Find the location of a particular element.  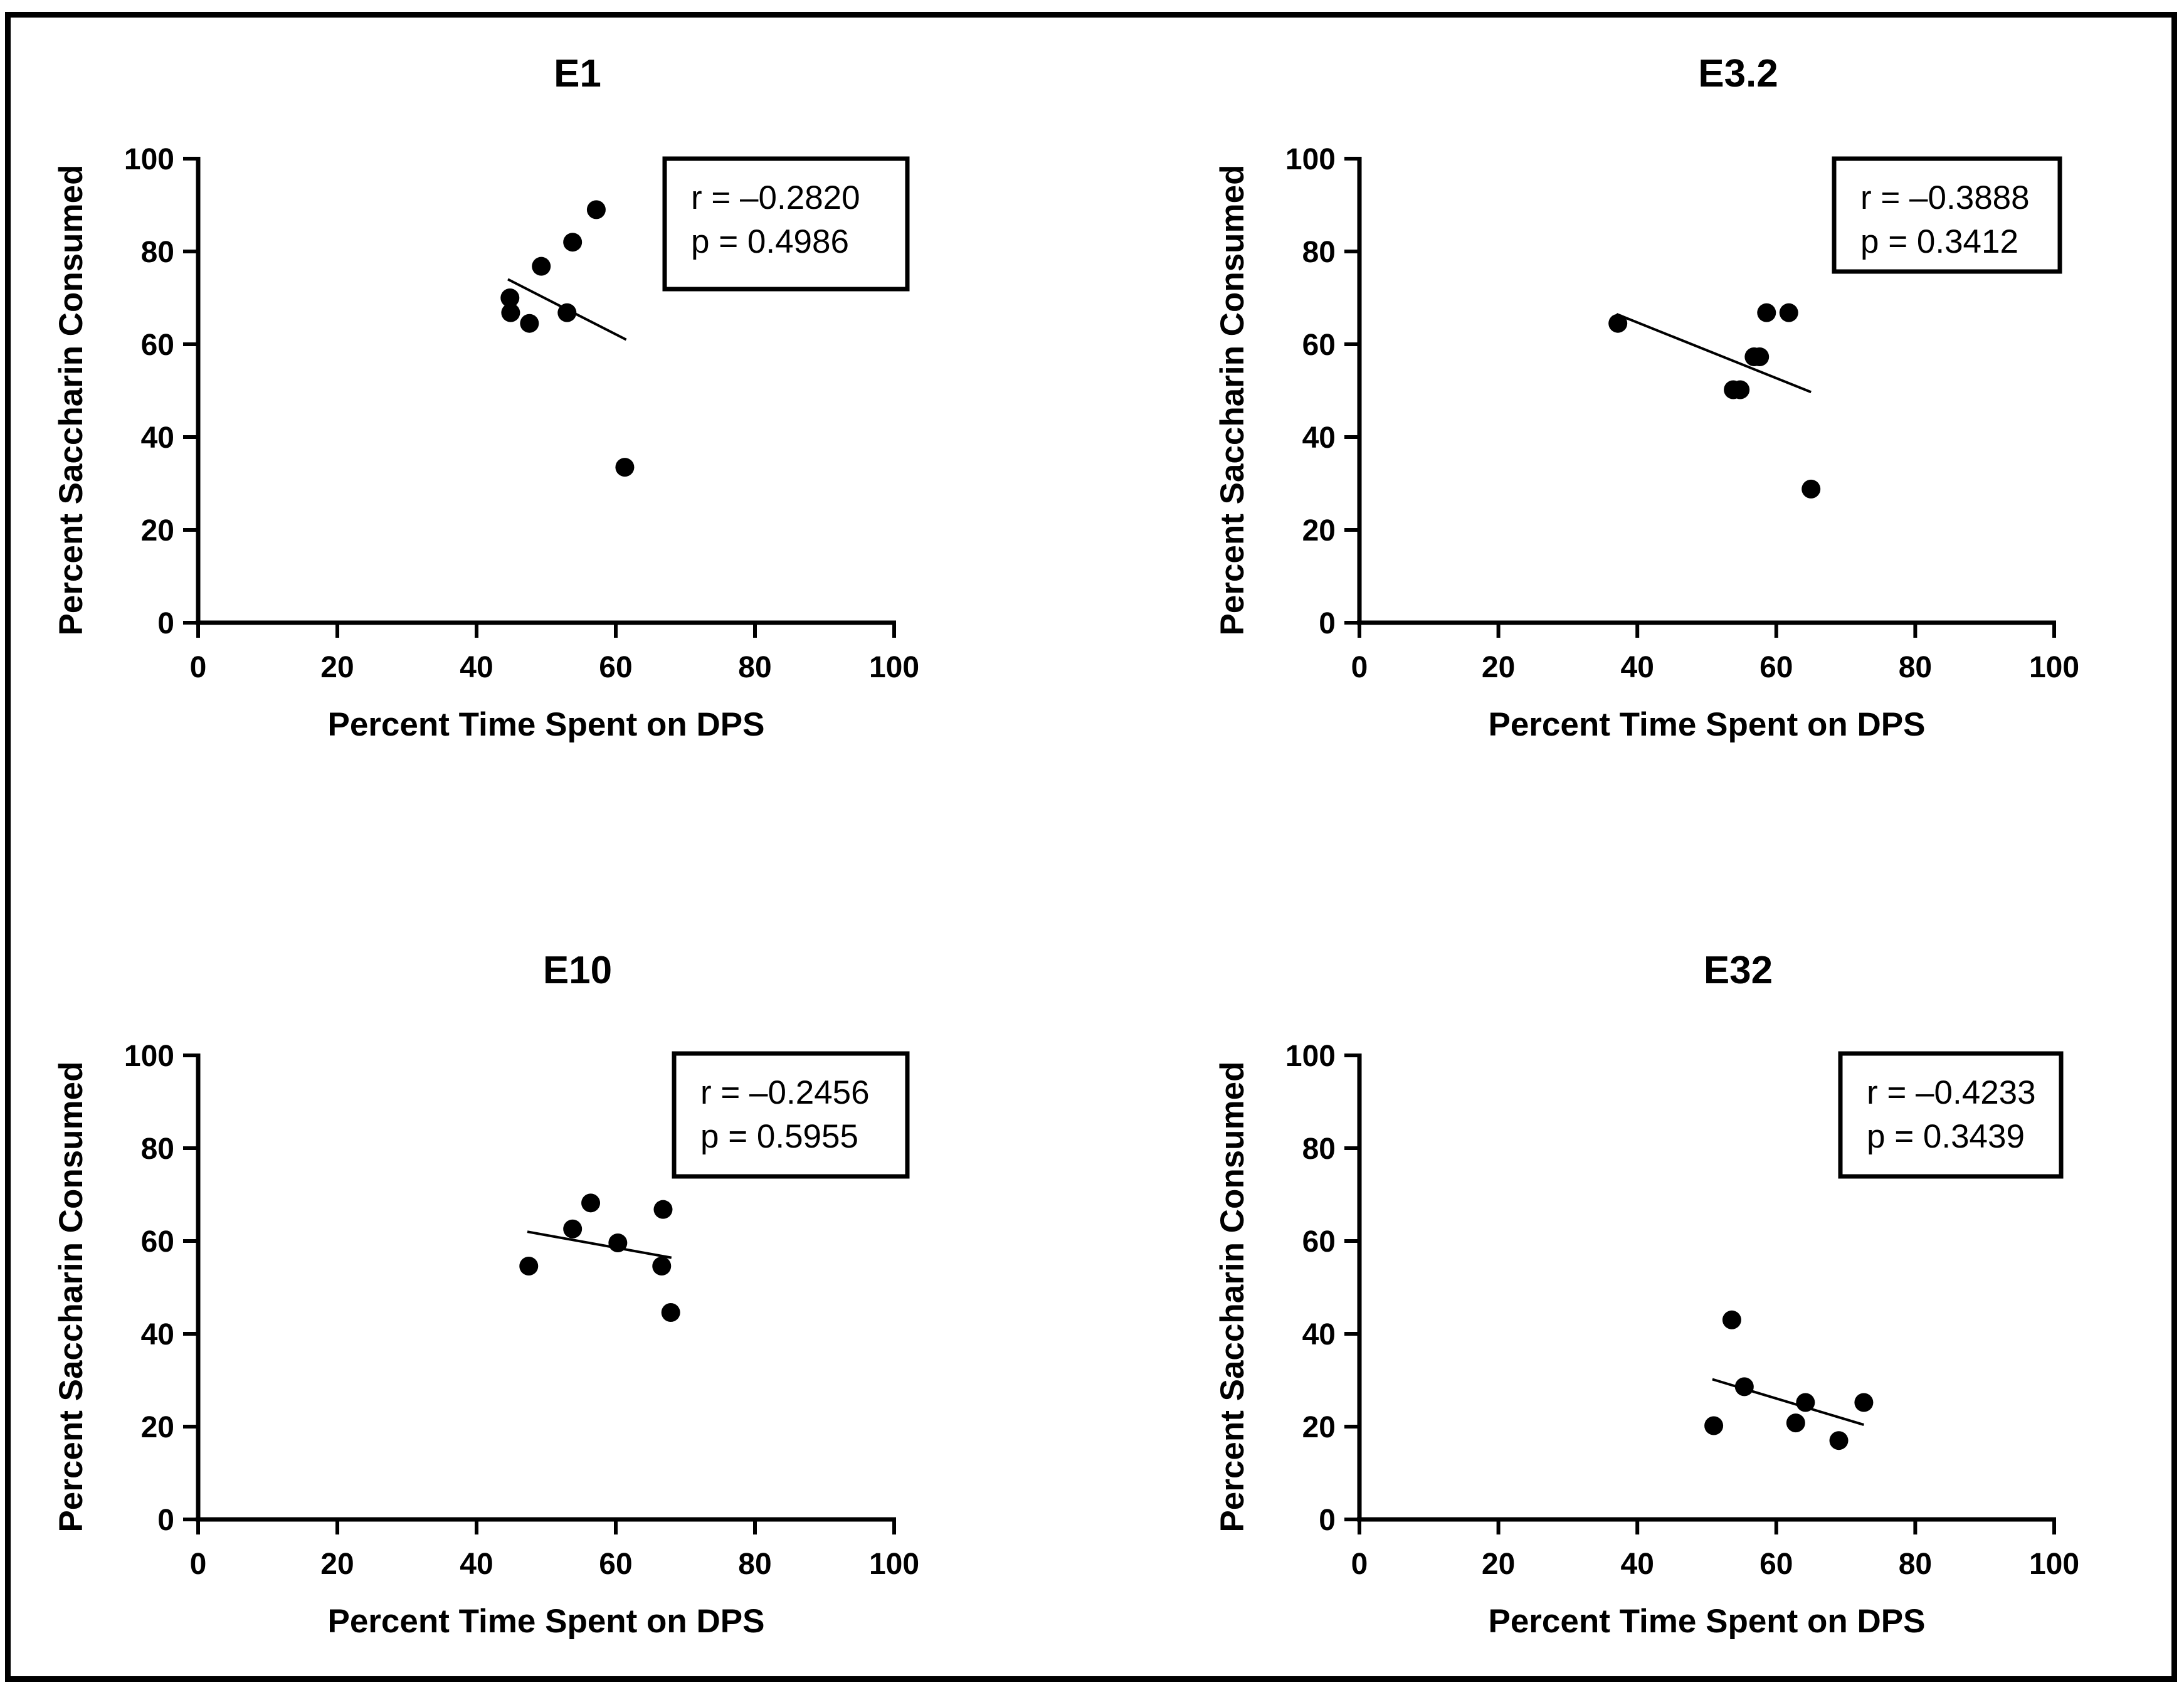

stats-box: r = –0.3888 p = 0.3412 is located at coordinates (1947, 215).